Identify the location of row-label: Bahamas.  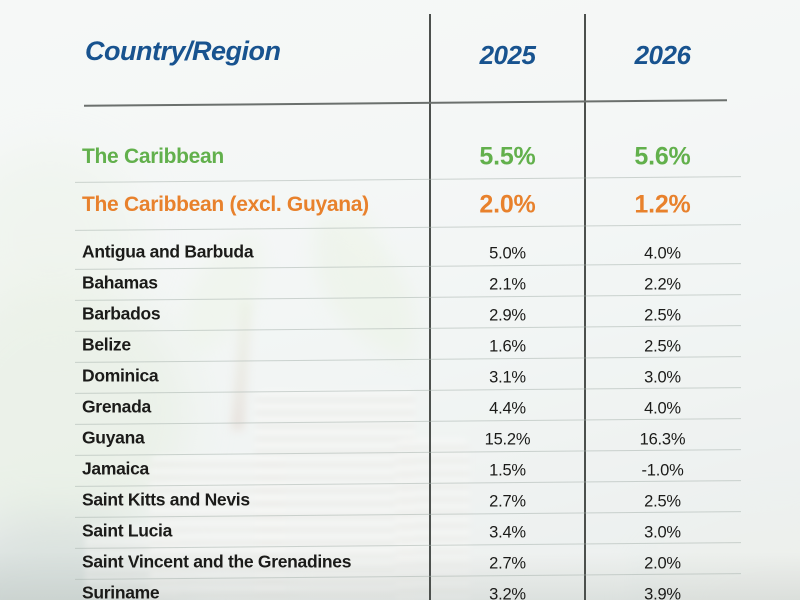
(120, 282).